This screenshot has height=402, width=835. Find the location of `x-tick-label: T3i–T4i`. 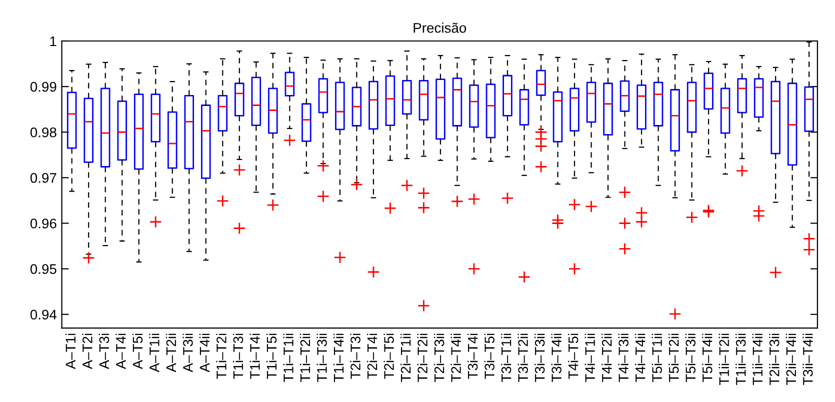

x-tick-label: T3i–T4i is located at coordinates (473, 356).